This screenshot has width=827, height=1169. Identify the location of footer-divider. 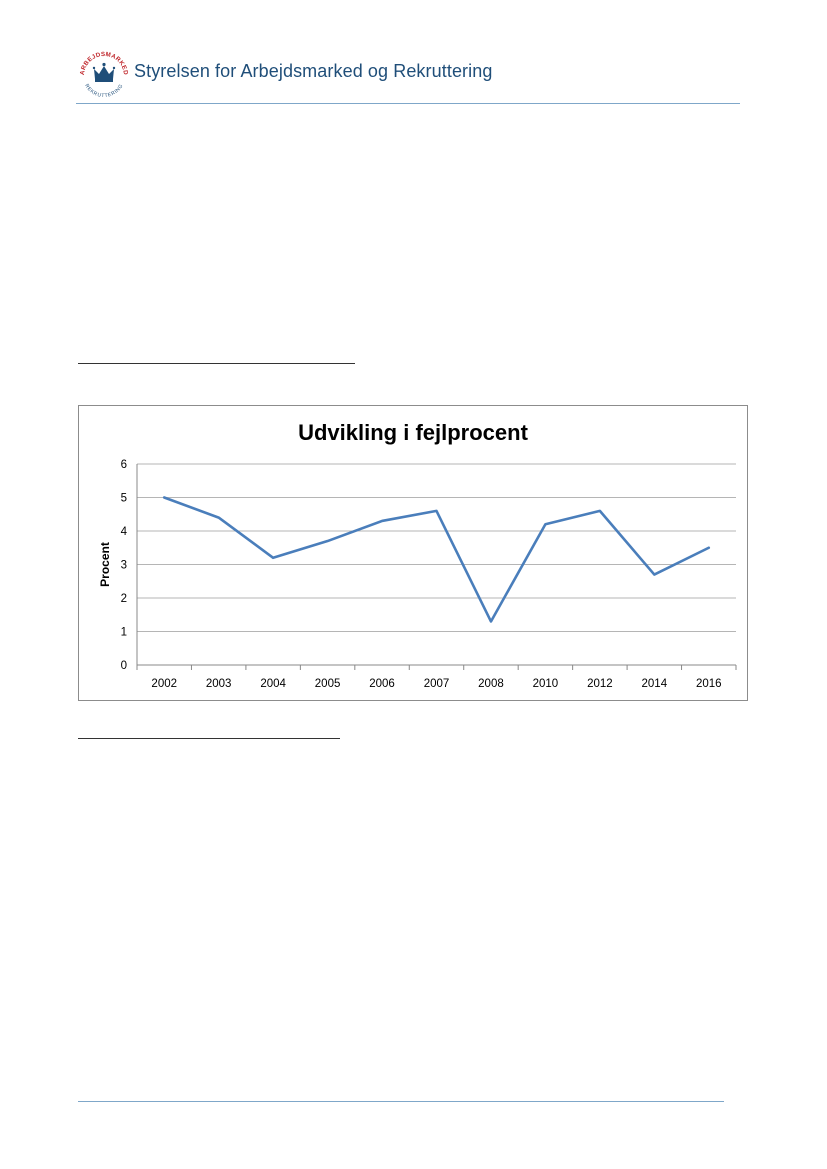
(401, 1101).